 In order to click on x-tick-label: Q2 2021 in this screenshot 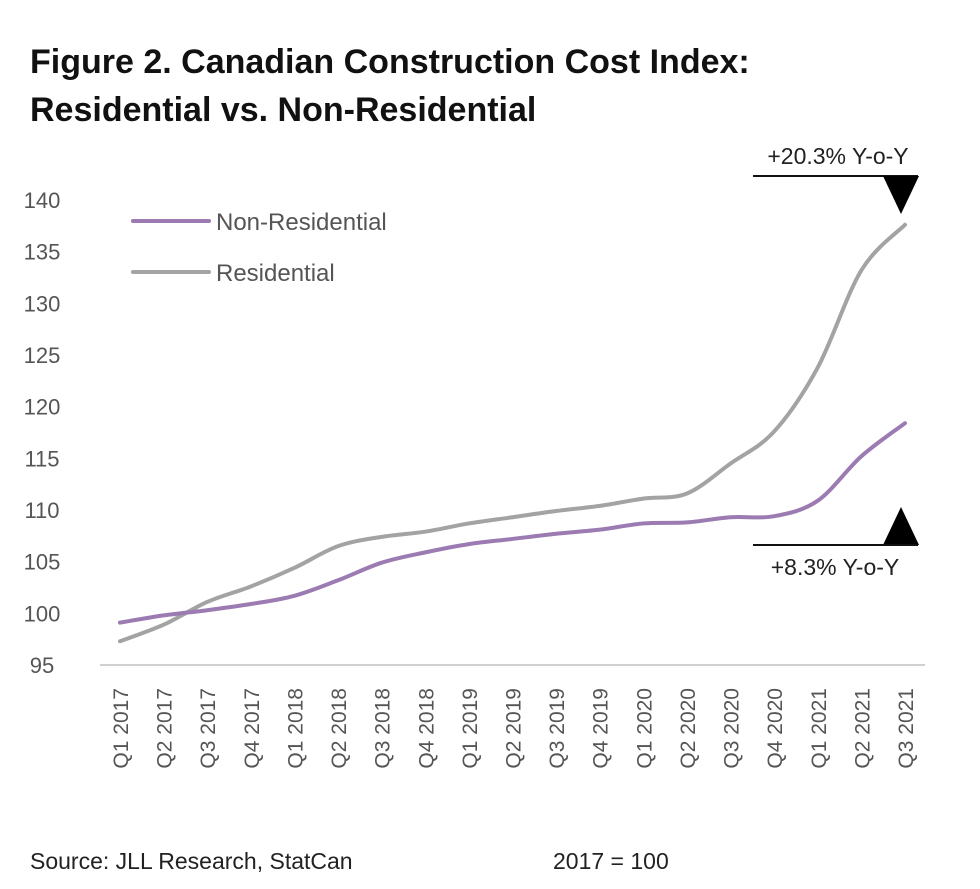, I will do `click(862, 728)`.